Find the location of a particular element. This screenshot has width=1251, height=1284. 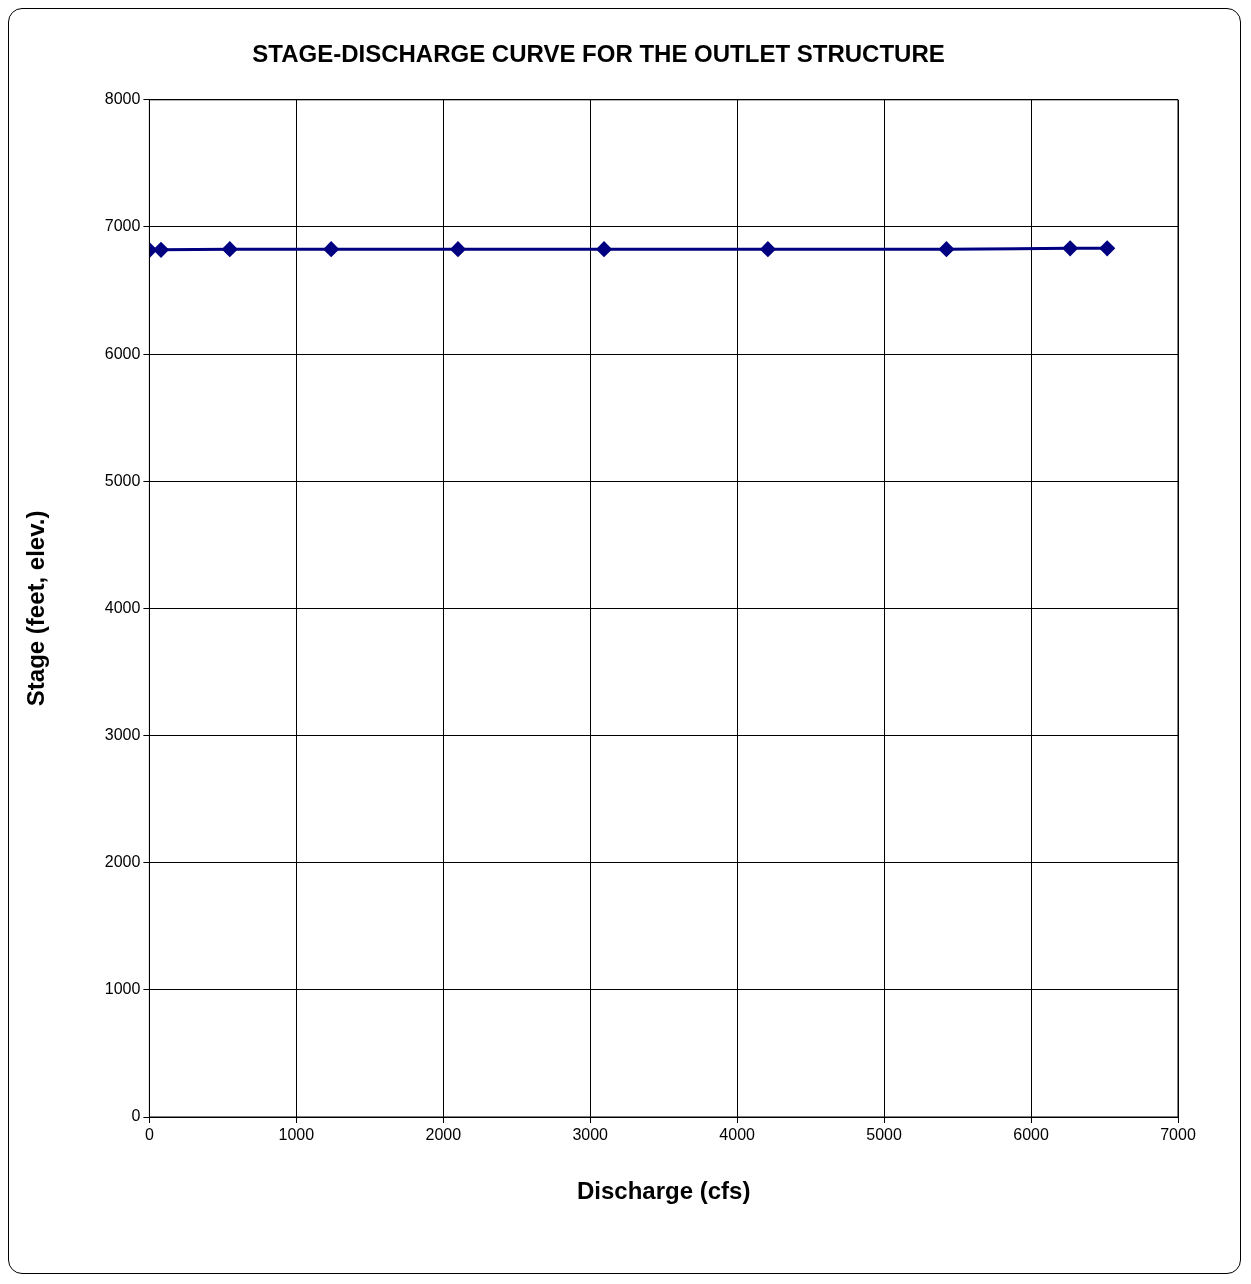

y-tick-label: 1000 is located at coordinates (122, 989).